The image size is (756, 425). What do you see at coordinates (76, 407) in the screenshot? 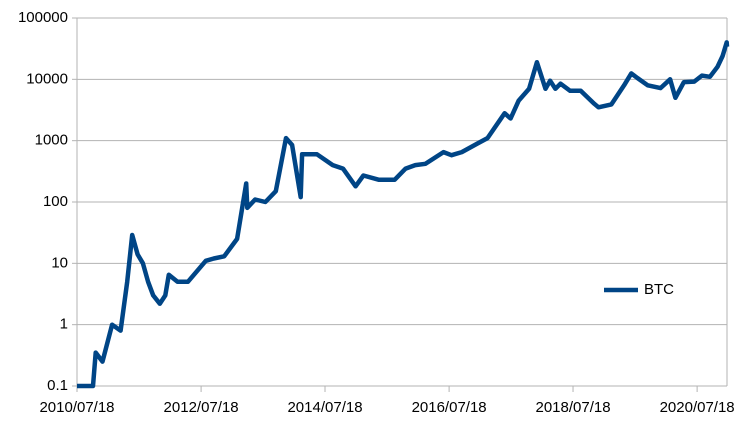
I see `x-tick-label: 2010/07/18` at bounding box center [76, 407].